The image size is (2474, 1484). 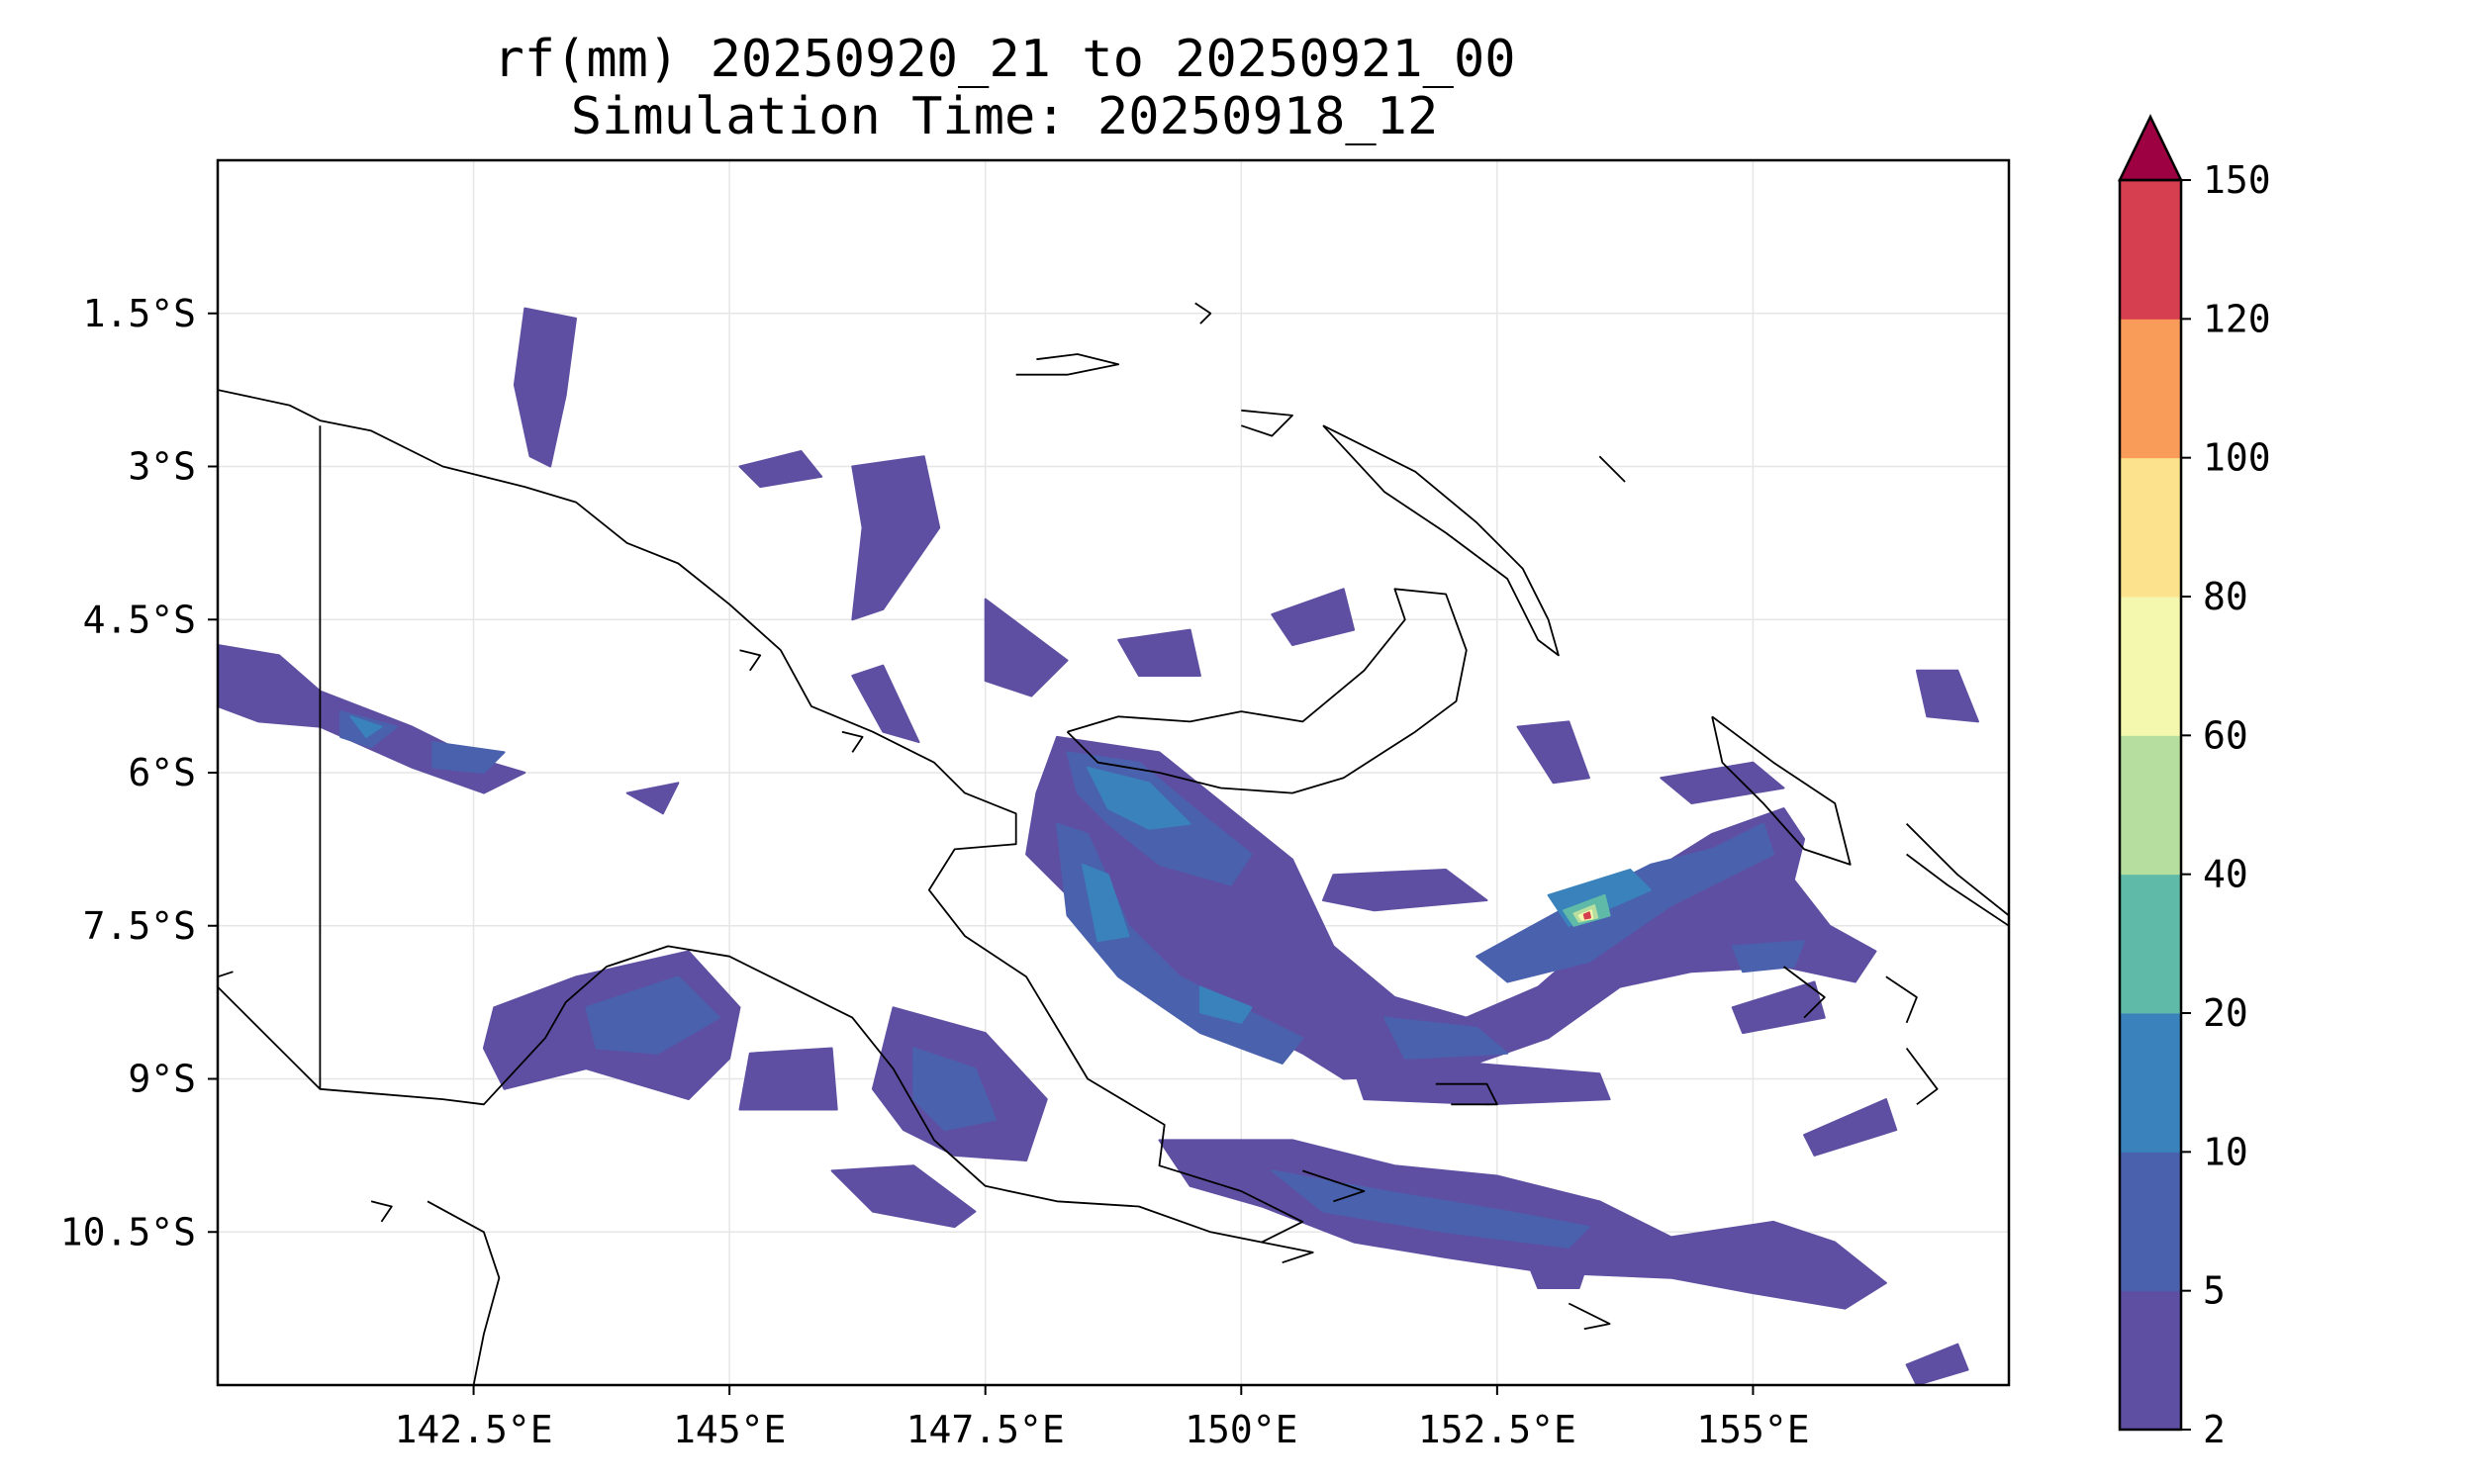 What do you see at coordinates (139, 926) in the screenshot?
I see `lat-tick-label: 7.5°S` at bounding box center [139, 926].